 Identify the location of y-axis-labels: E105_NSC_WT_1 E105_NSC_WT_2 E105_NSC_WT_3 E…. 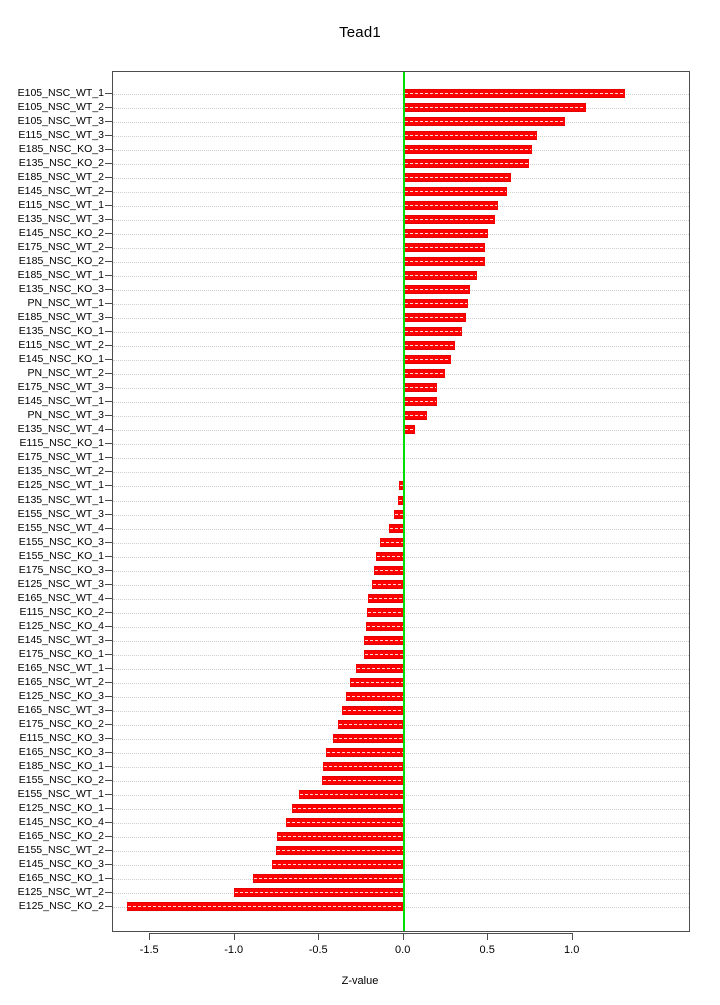
(52, 501).